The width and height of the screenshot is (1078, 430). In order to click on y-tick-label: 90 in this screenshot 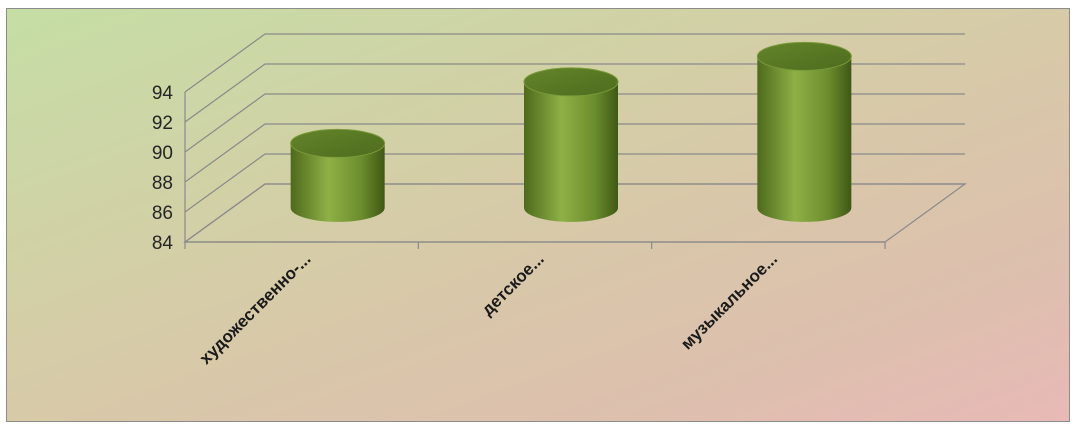, I will do `click(162, 153)`.